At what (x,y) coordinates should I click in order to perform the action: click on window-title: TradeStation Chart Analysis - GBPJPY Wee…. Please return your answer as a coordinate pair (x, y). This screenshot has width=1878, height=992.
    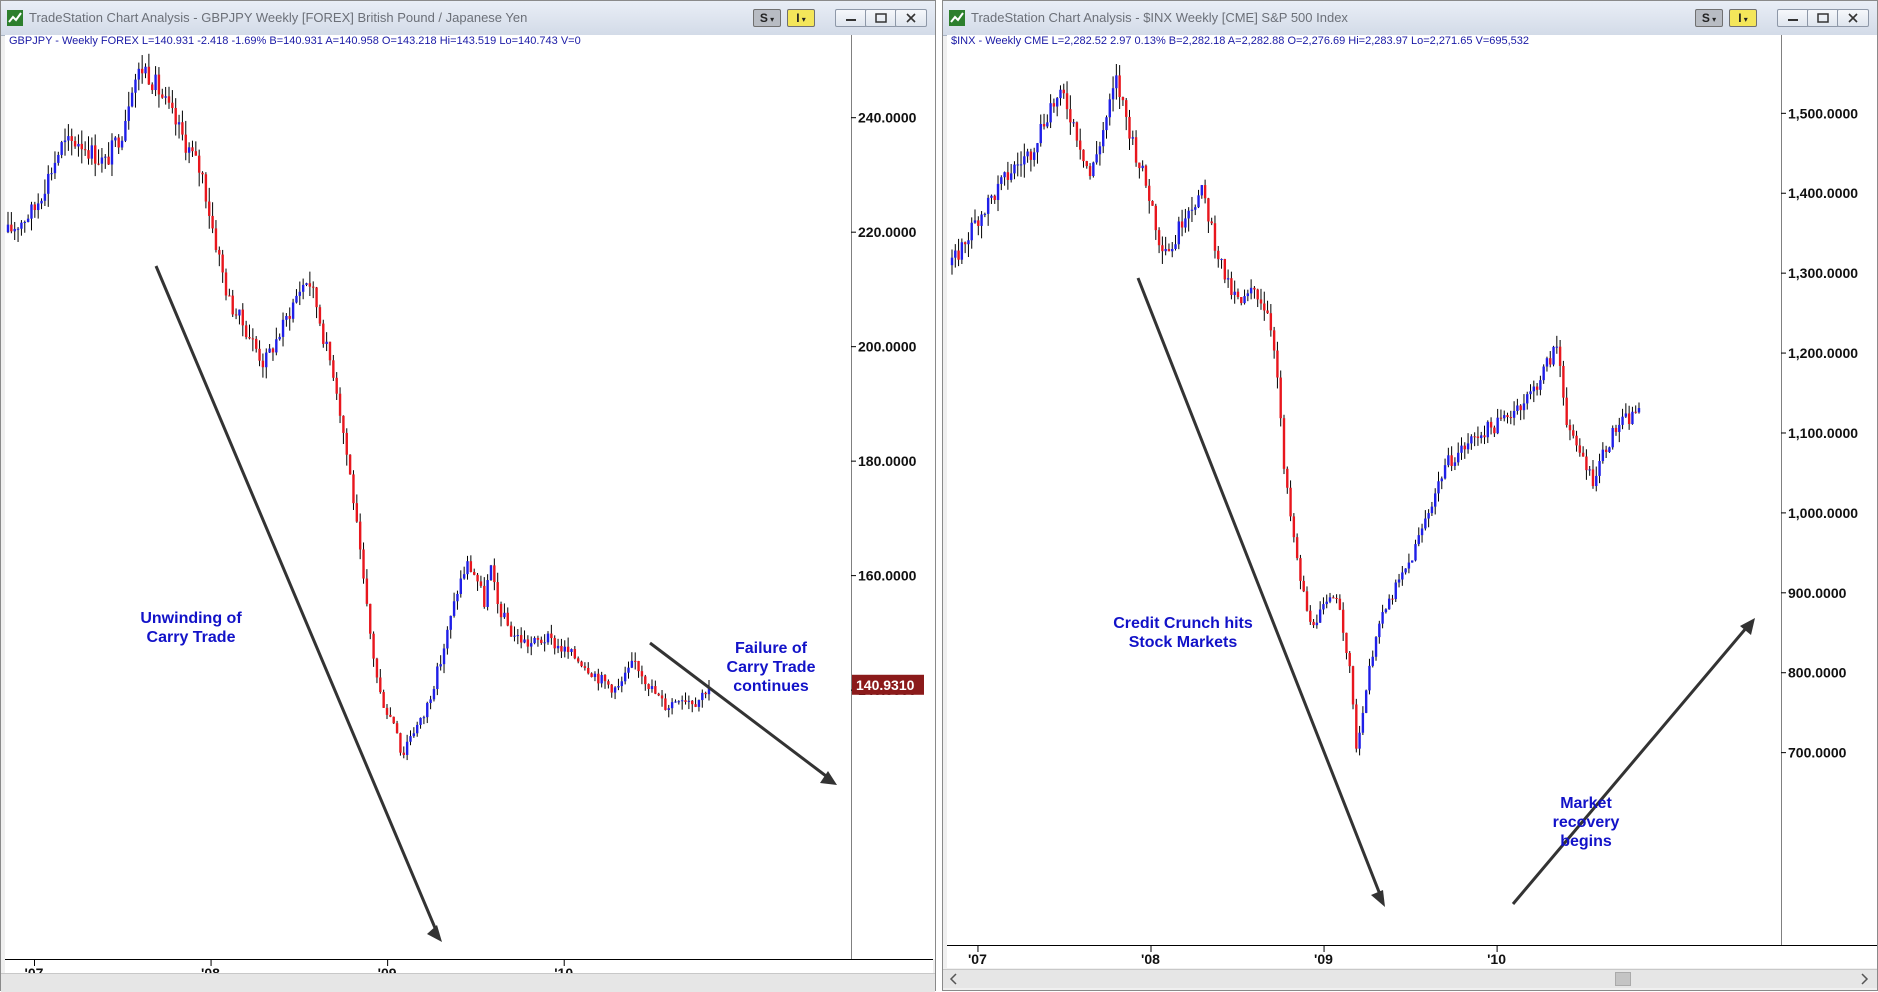
    Looking at the image, I should click on (278, 17).